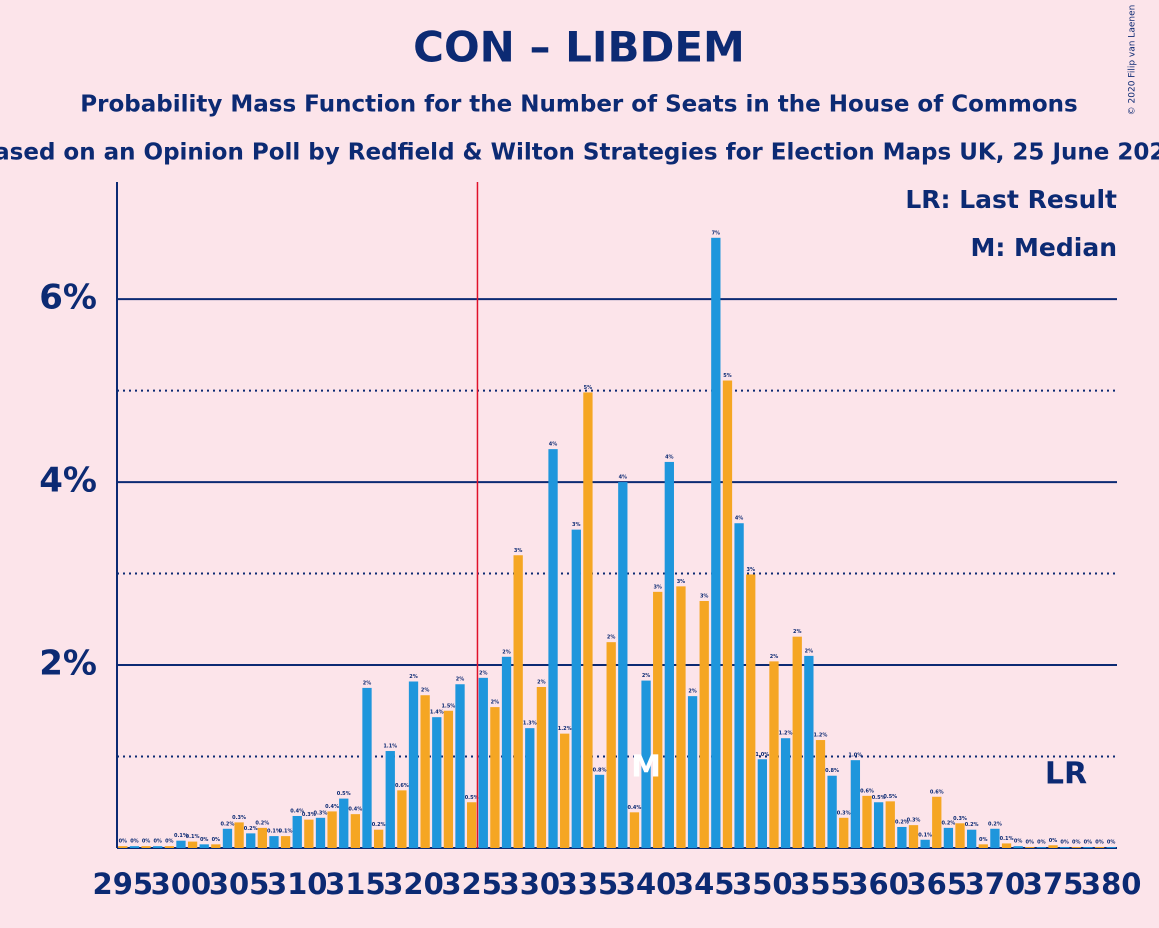 This screenshot has height=928, width=1159. I want to click on chart-title: CON – LIBDEM, so click(579, 47).